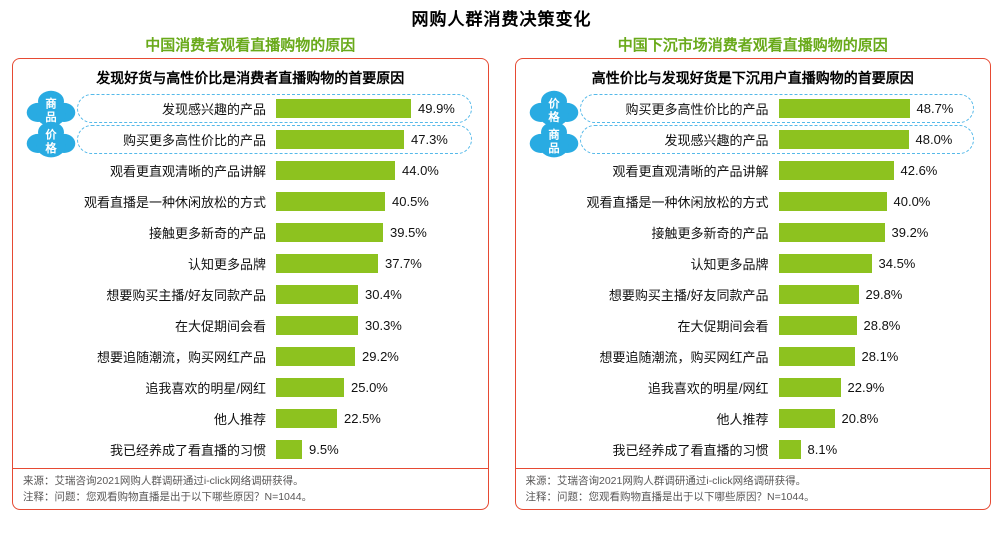 Image resolution: width=1003 pixels, height=541 pixels. What do you see at coordinates (383, 325) in the screenshot?
I see `bar-value: 30.3%` at bounding box center [383, 325].